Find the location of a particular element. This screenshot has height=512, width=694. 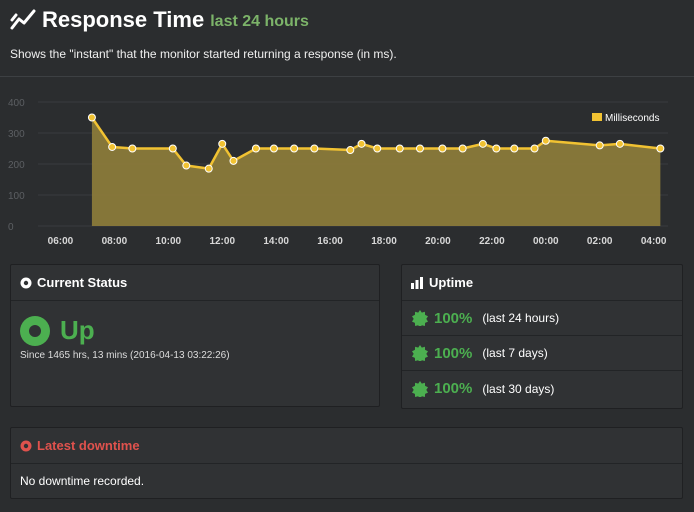

y-tick-label: 0 is located at coordinates (11, 227).